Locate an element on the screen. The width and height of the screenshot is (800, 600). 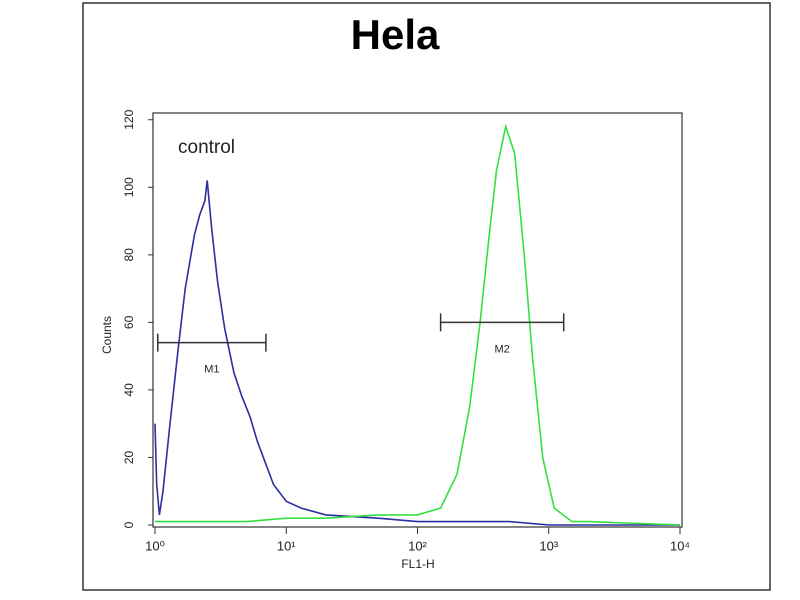
marker-label: M2 is located at coordinates (502, 349).